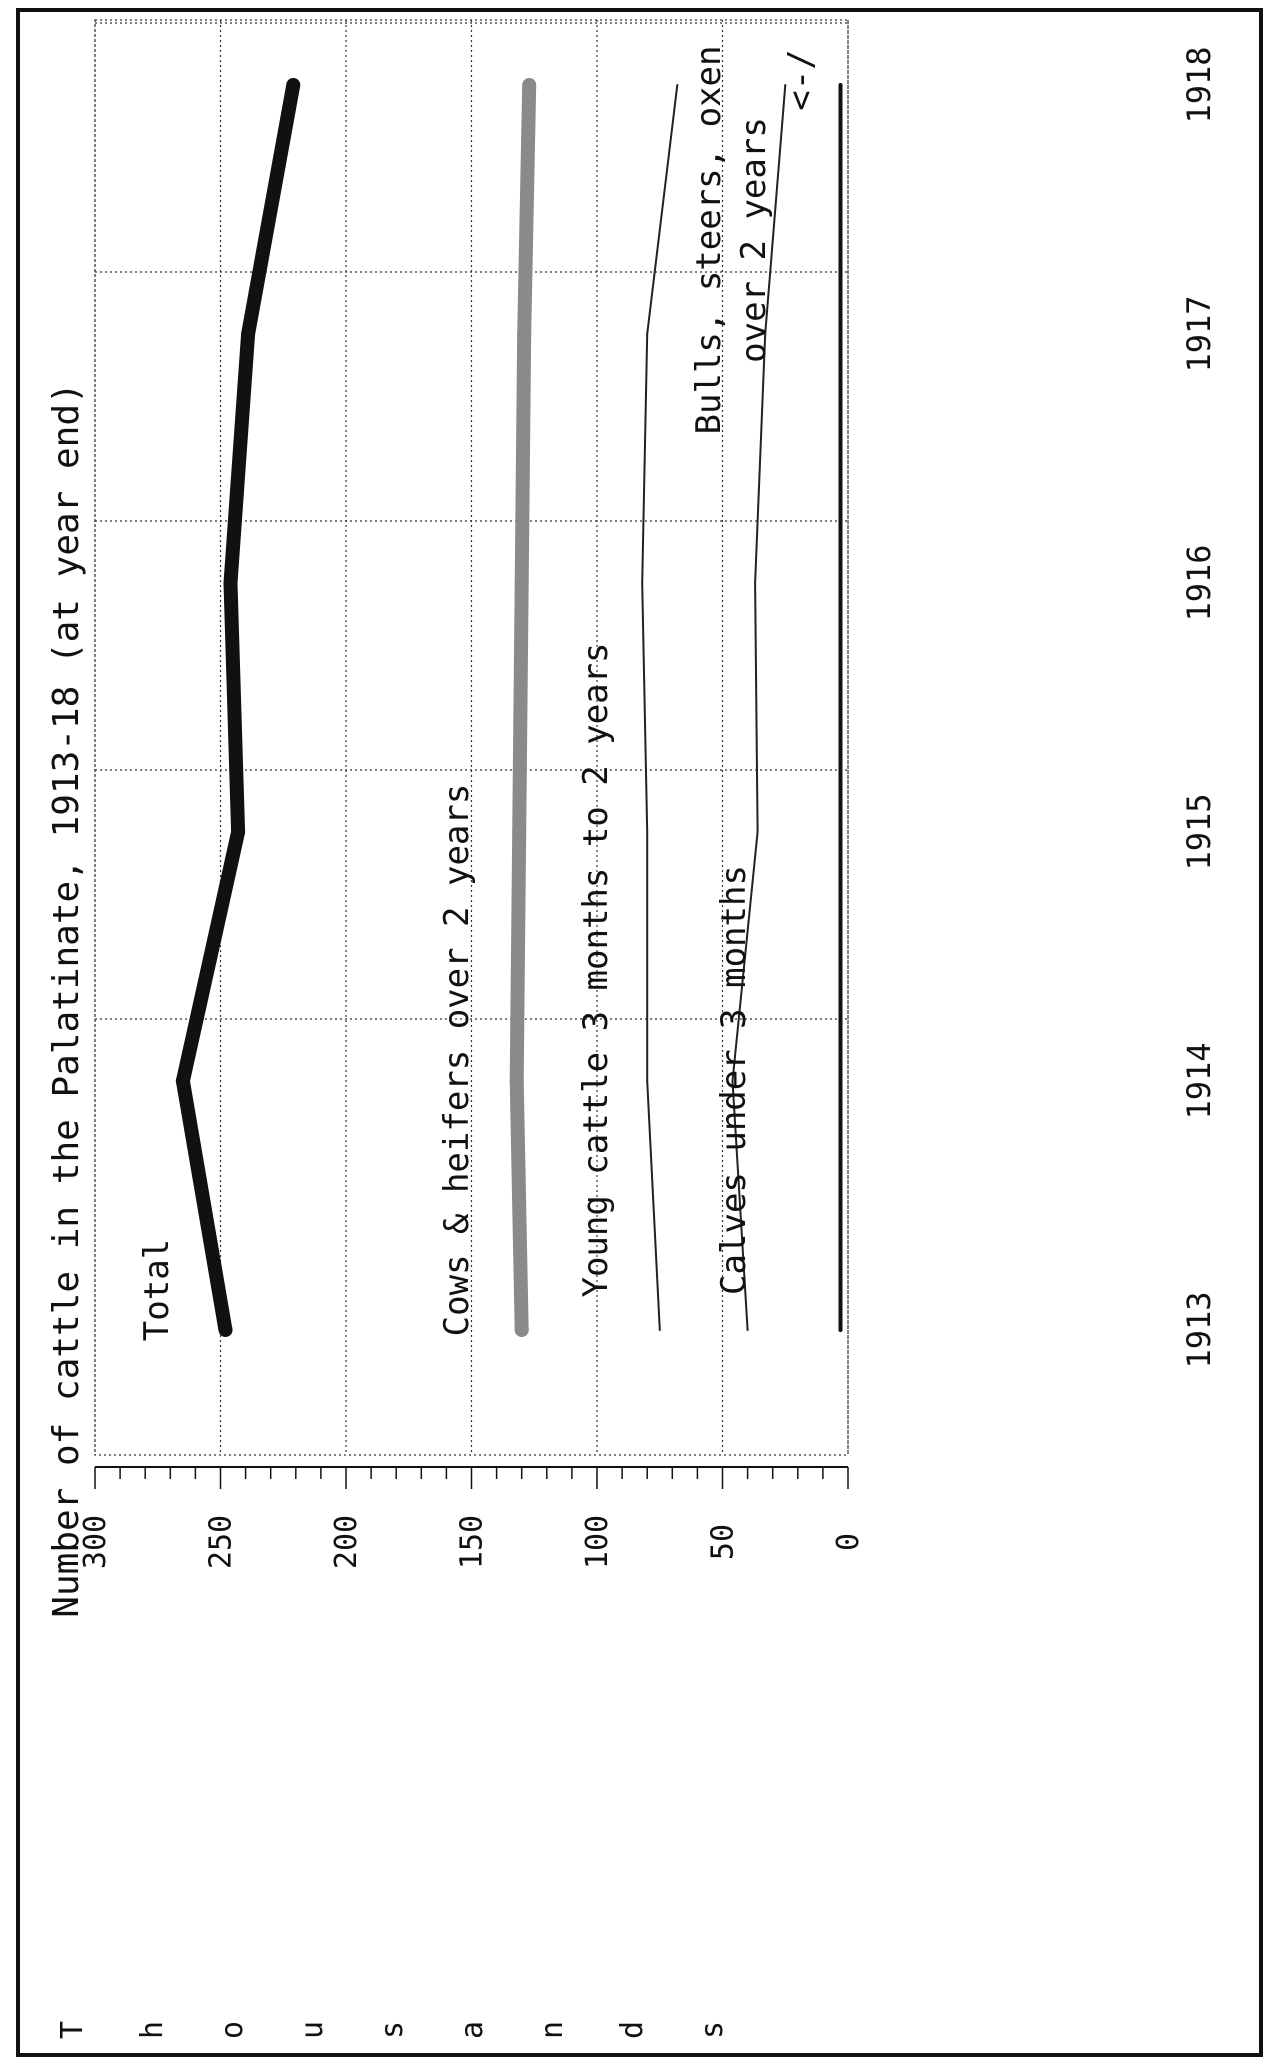 This screenshot has height=2070, width=1273. What do you see at coordinates (346, 1542) in the screenshot?
I see `y-tick-label: 200` at bounding box center [346, 1542].